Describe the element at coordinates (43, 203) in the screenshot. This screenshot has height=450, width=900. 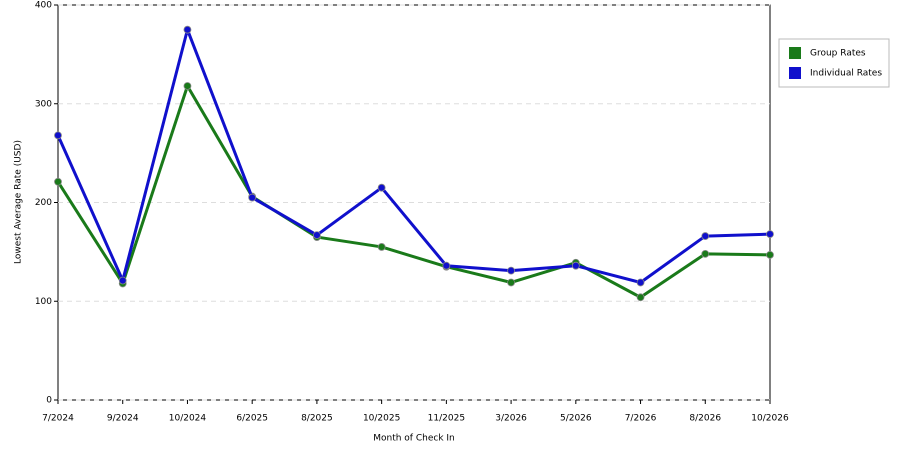
I see `y-tick-label: 200` at that location.